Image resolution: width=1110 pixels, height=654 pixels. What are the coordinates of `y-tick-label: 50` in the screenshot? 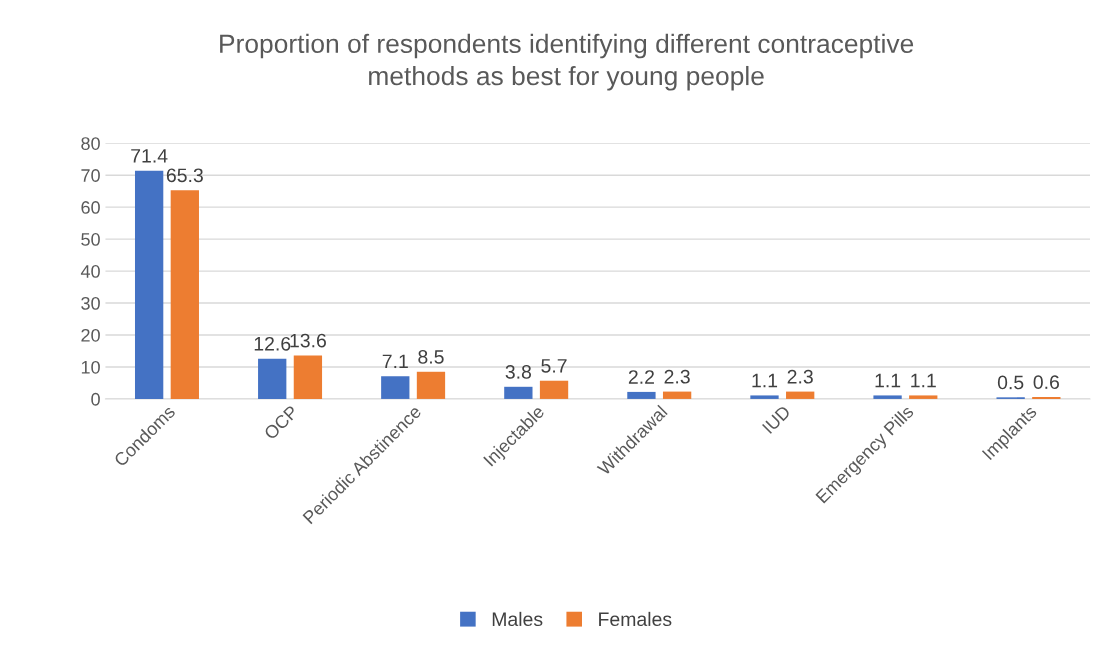 It's located at (90, 239).